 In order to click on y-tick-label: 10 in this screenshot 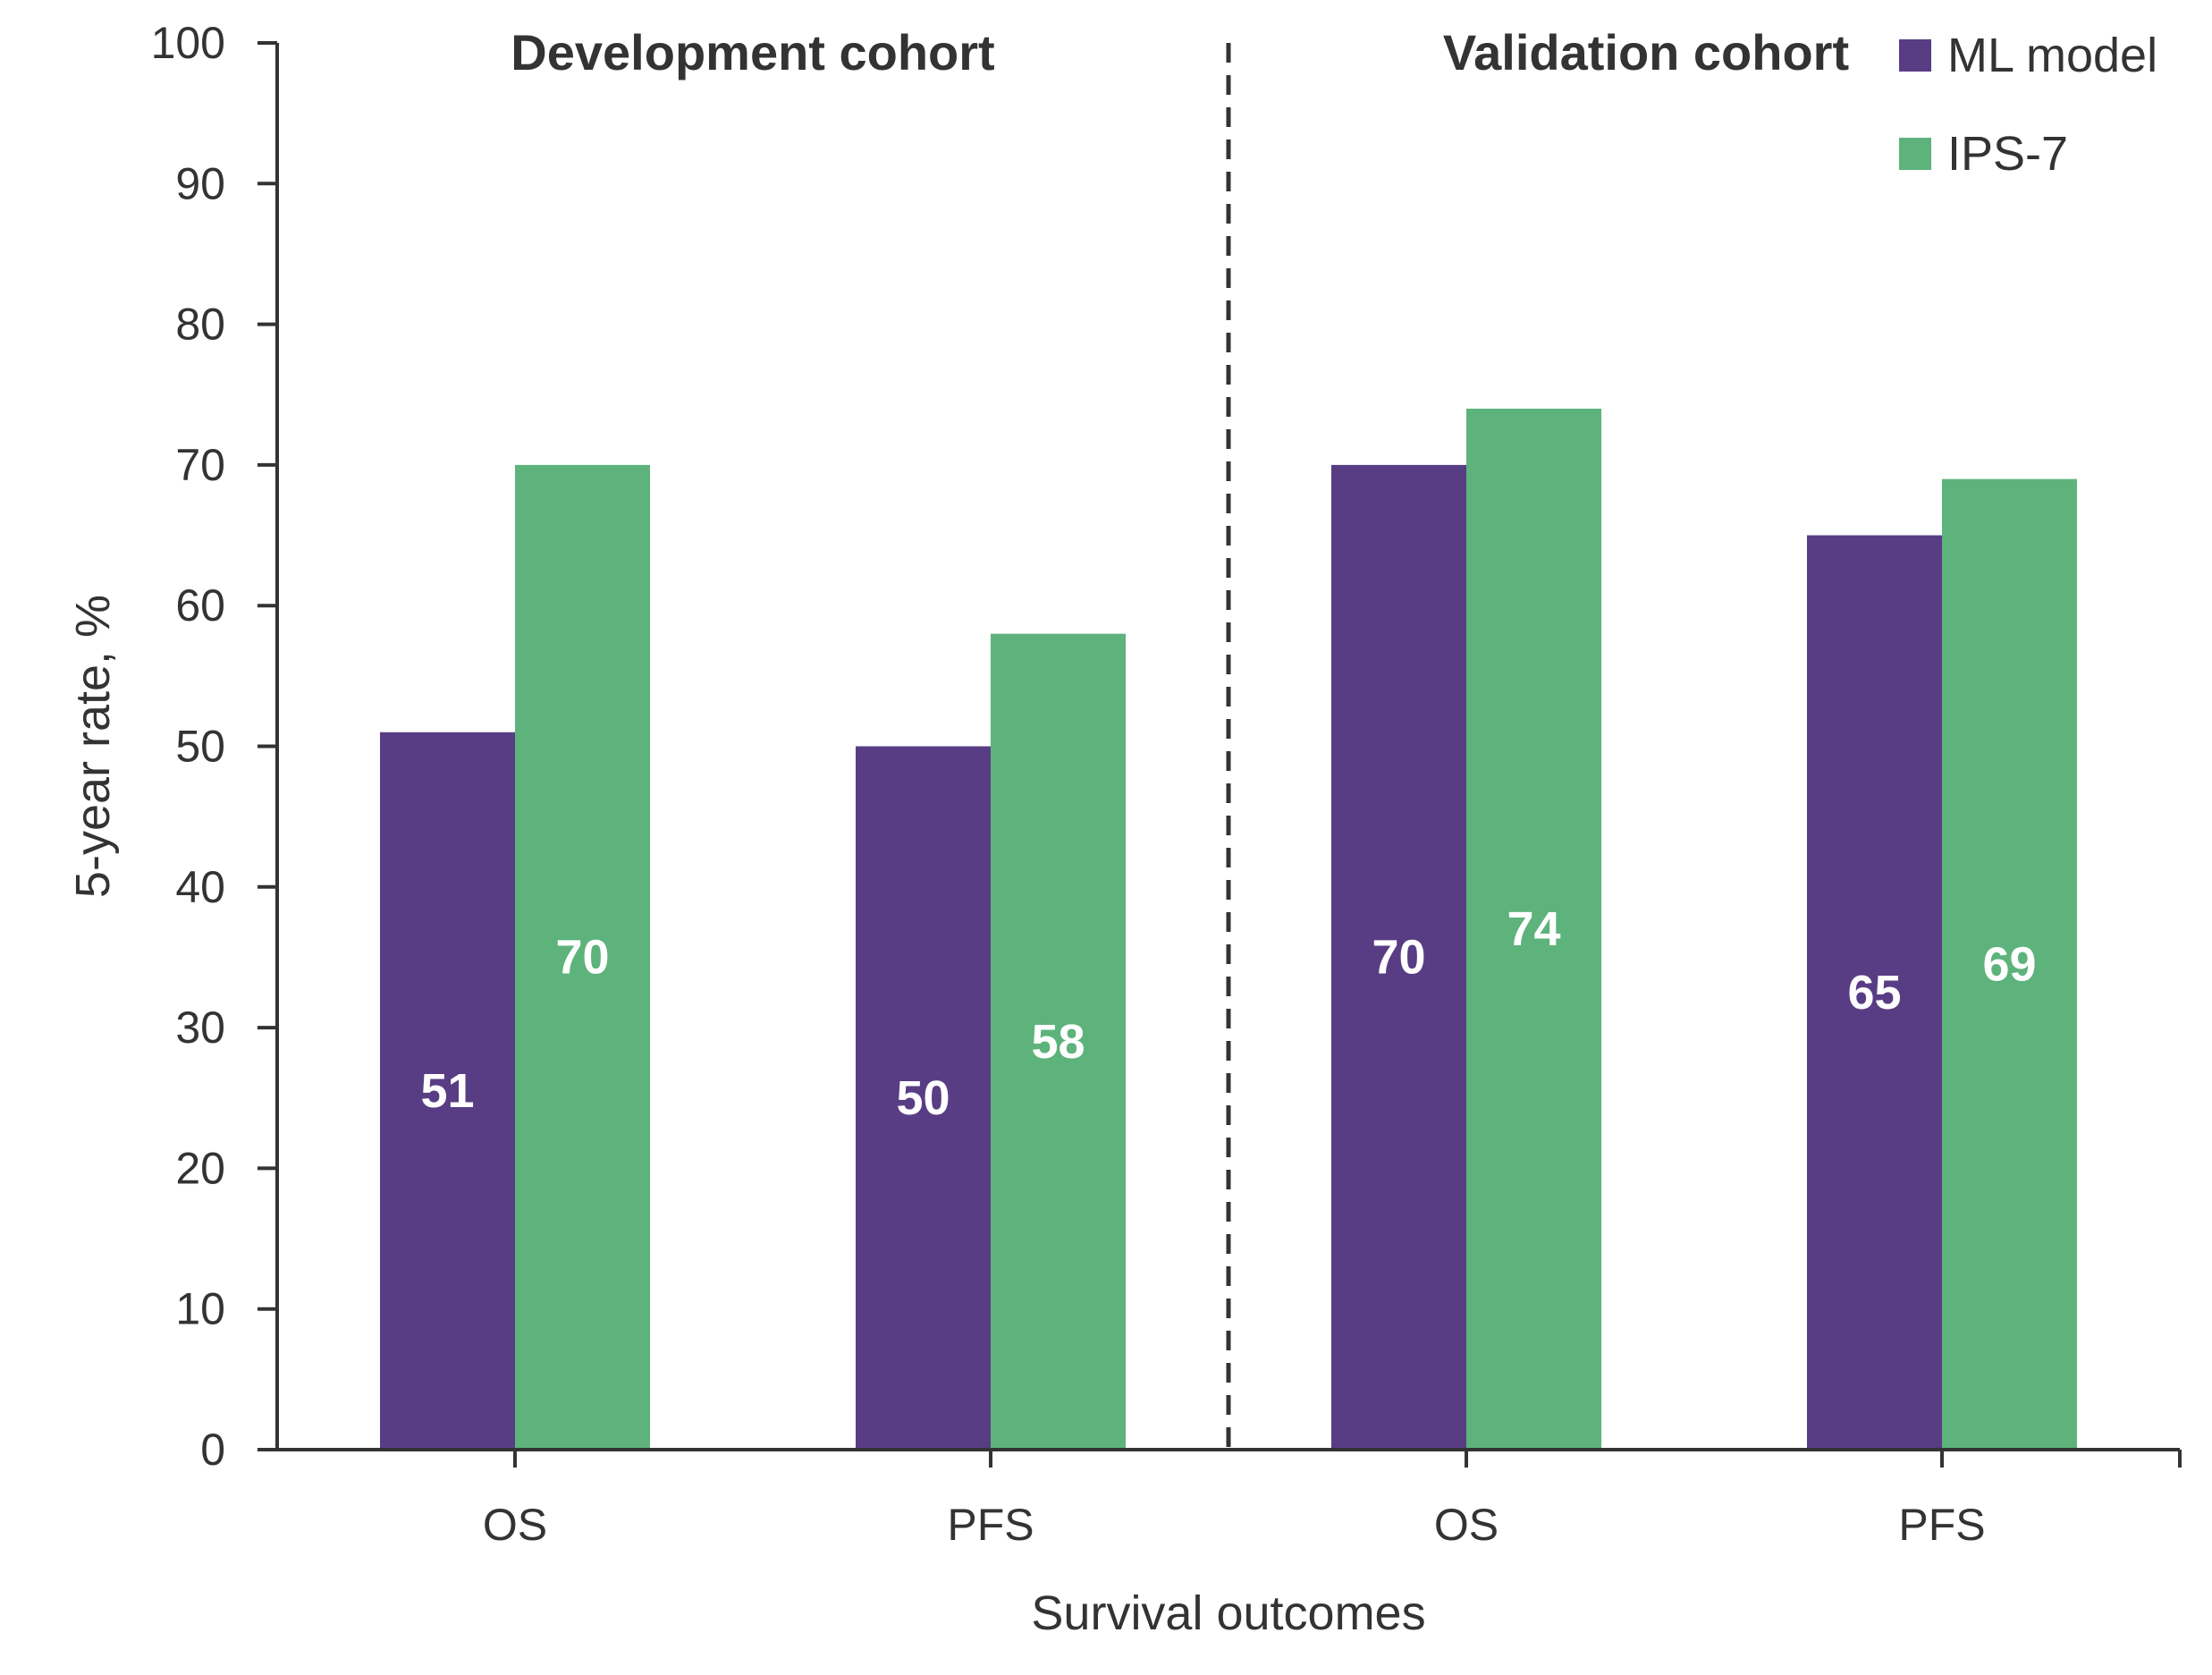, I will do `click(200, 1309)`.